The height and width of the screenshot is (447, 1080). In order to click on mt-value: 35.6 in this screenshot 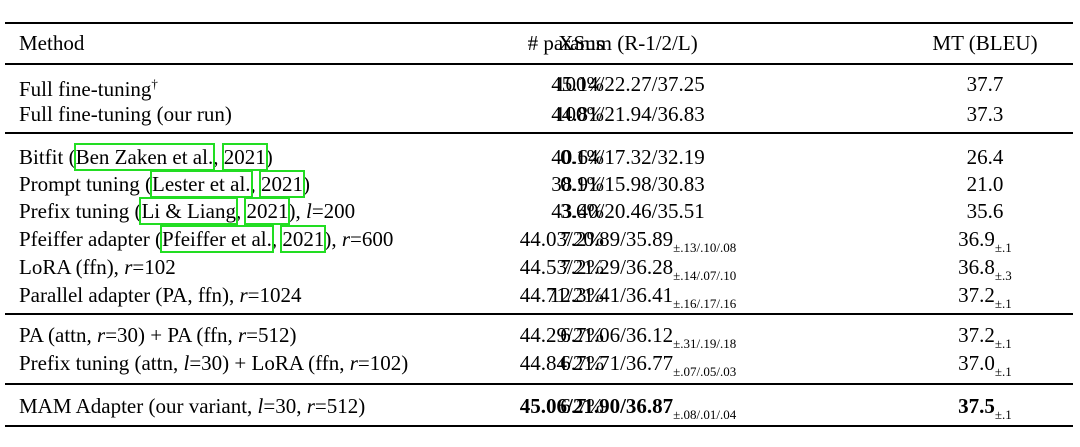, I will do `click(985, 211)`.